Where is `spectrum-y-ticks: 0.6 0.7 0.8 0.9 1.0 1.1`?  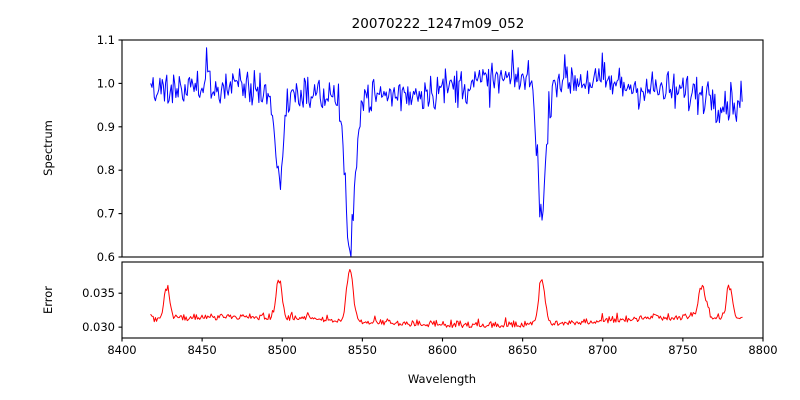 spectrum-y-ticks: 0.6 0.7 0.8 0.9 1.0 1.1 is located at coordinates (109, 148).